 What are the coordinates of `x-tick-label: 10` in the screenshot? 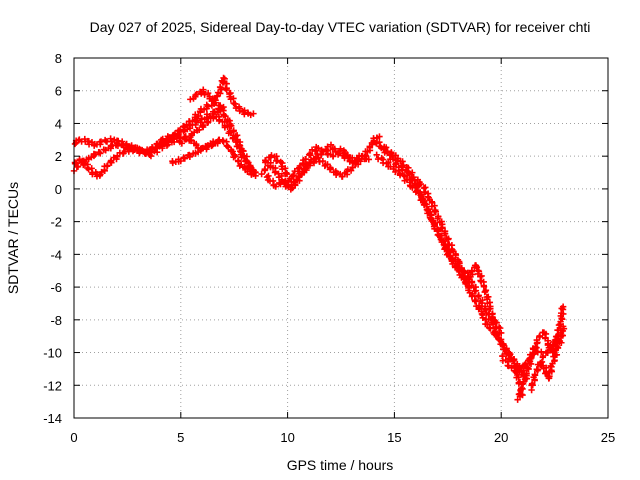 It's located at (287, 437).